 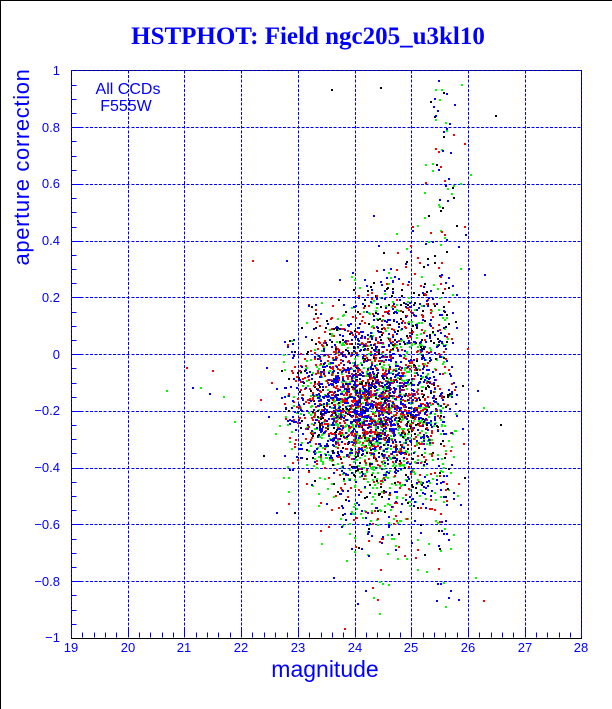 I want to click on svg-text: 0, so click(x=56, y=354).